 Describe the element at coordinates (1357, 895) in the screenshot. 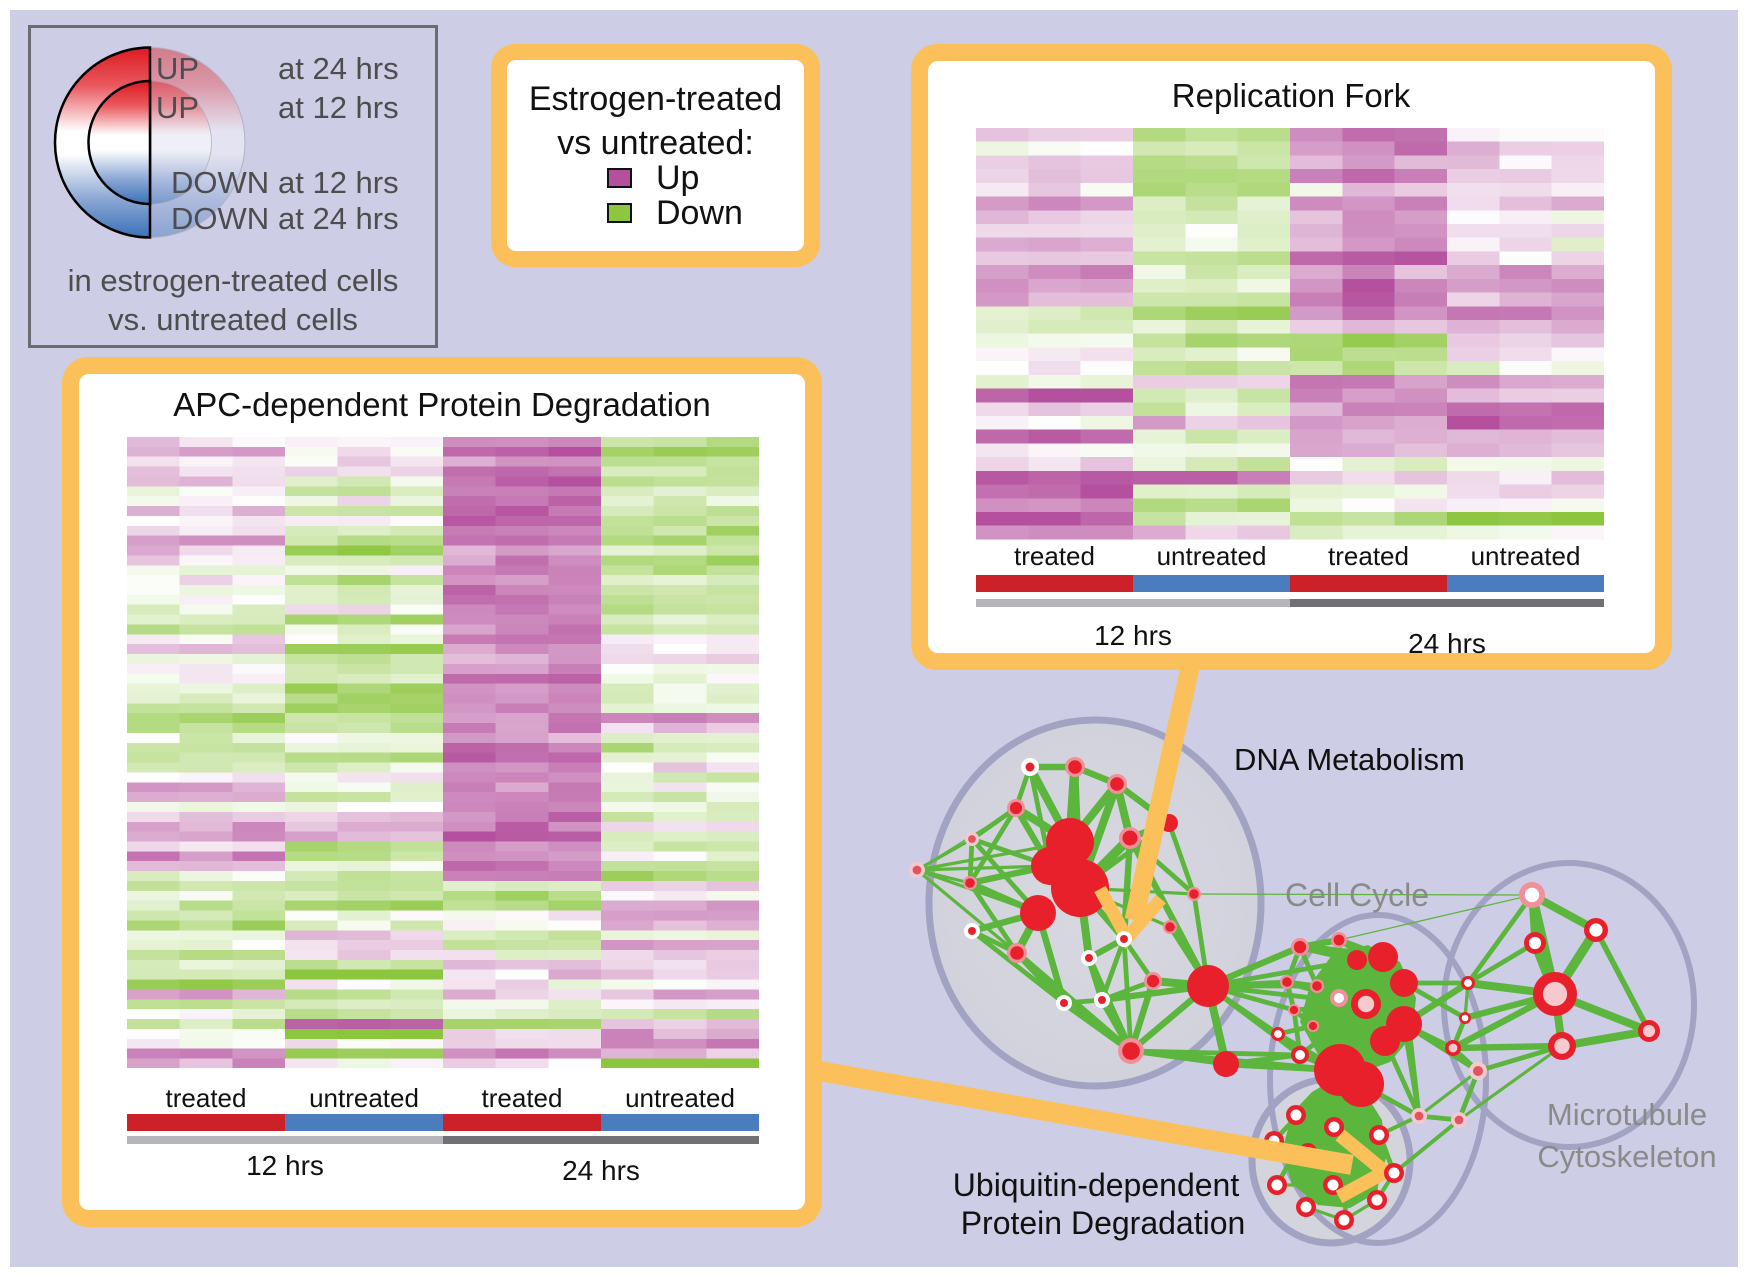

I see `svg-text: Cell Cycle` at that location.